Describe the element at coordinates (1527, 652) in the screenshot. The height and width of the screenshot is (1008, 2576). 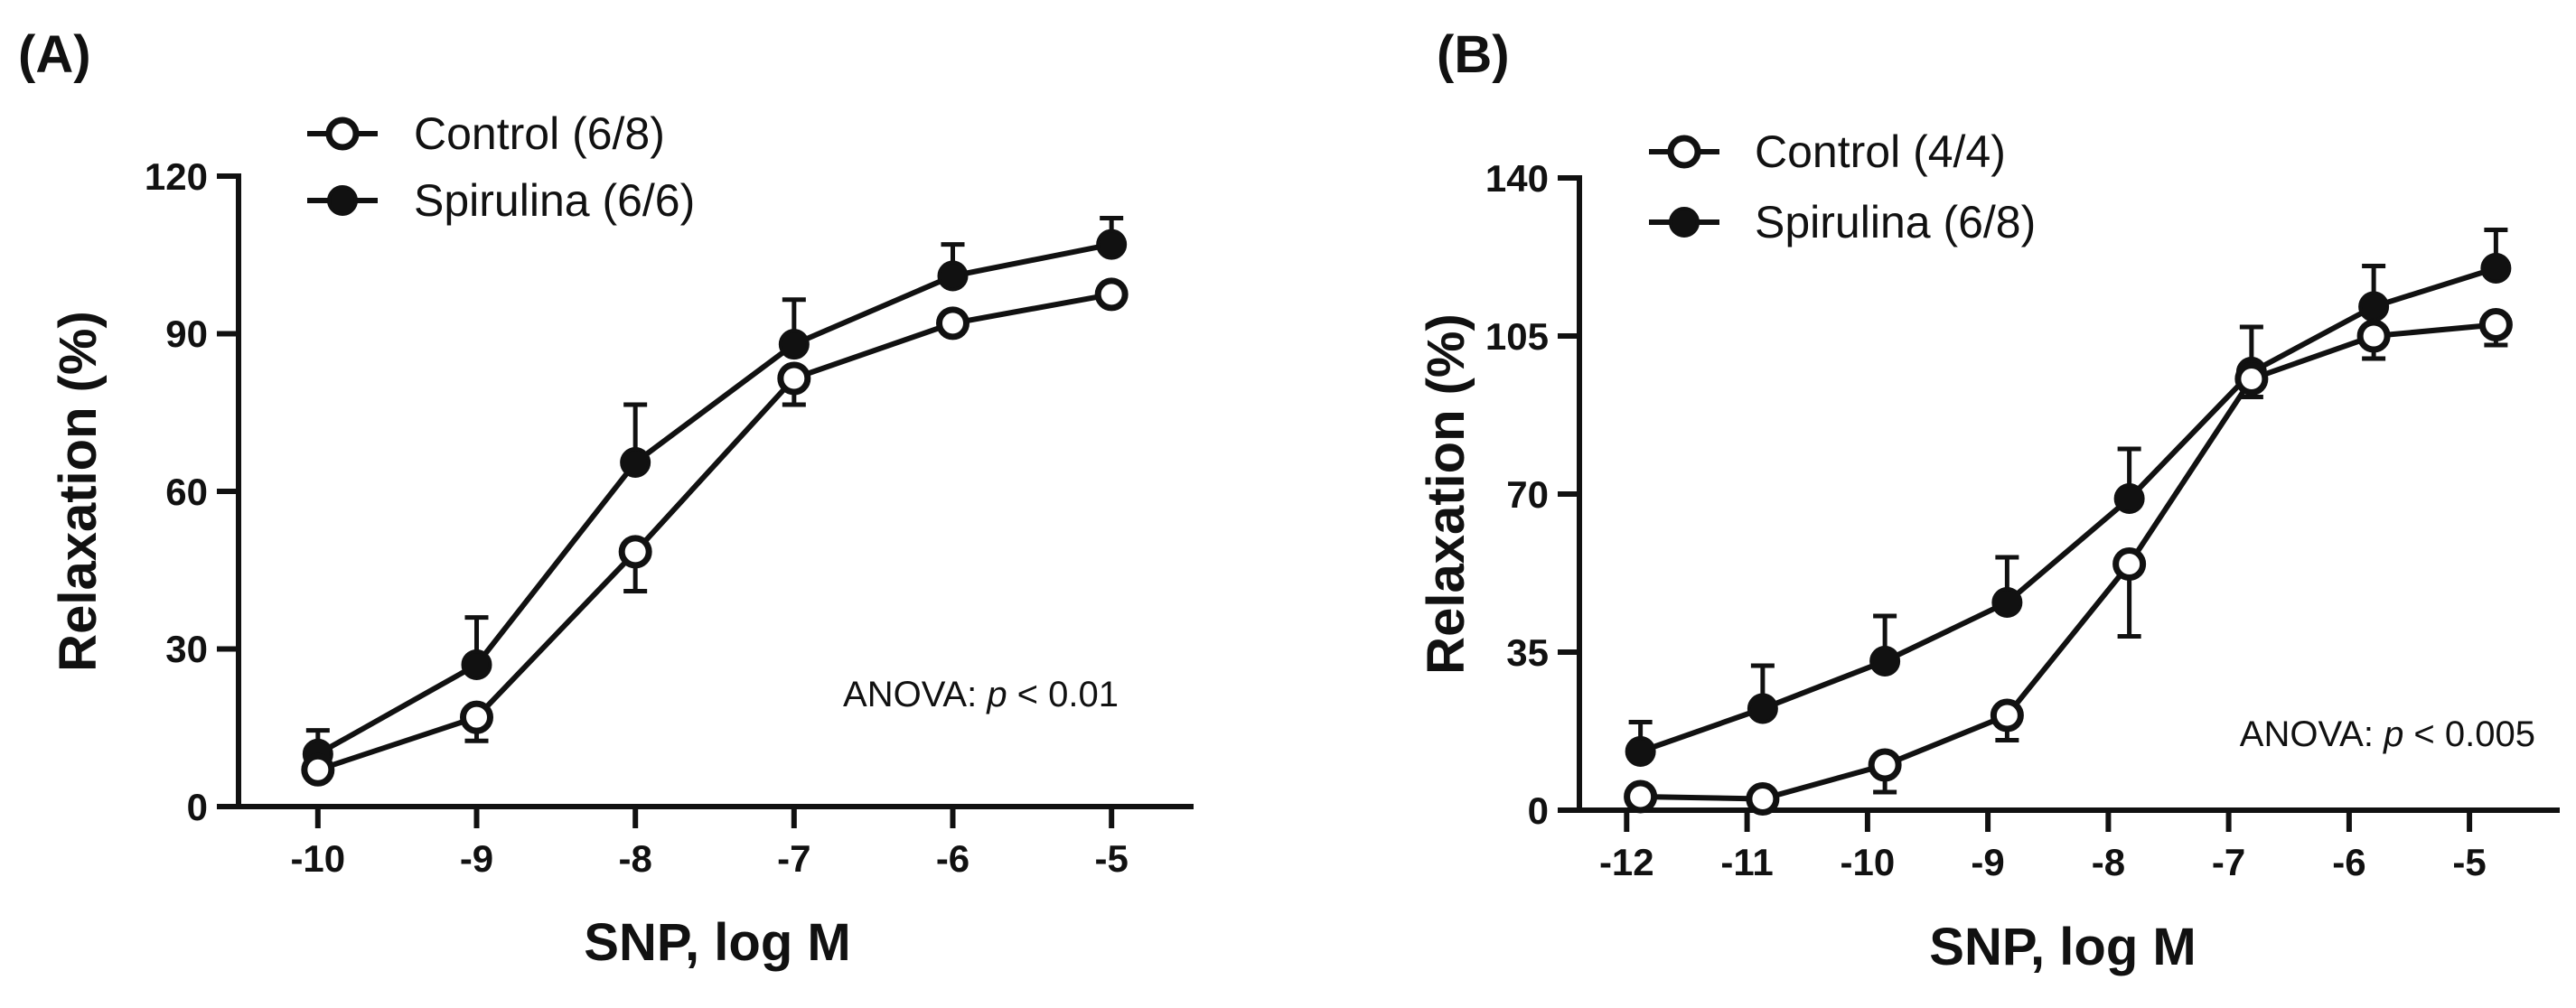
I see `panel-b-y-tick-label: 35` at that location.